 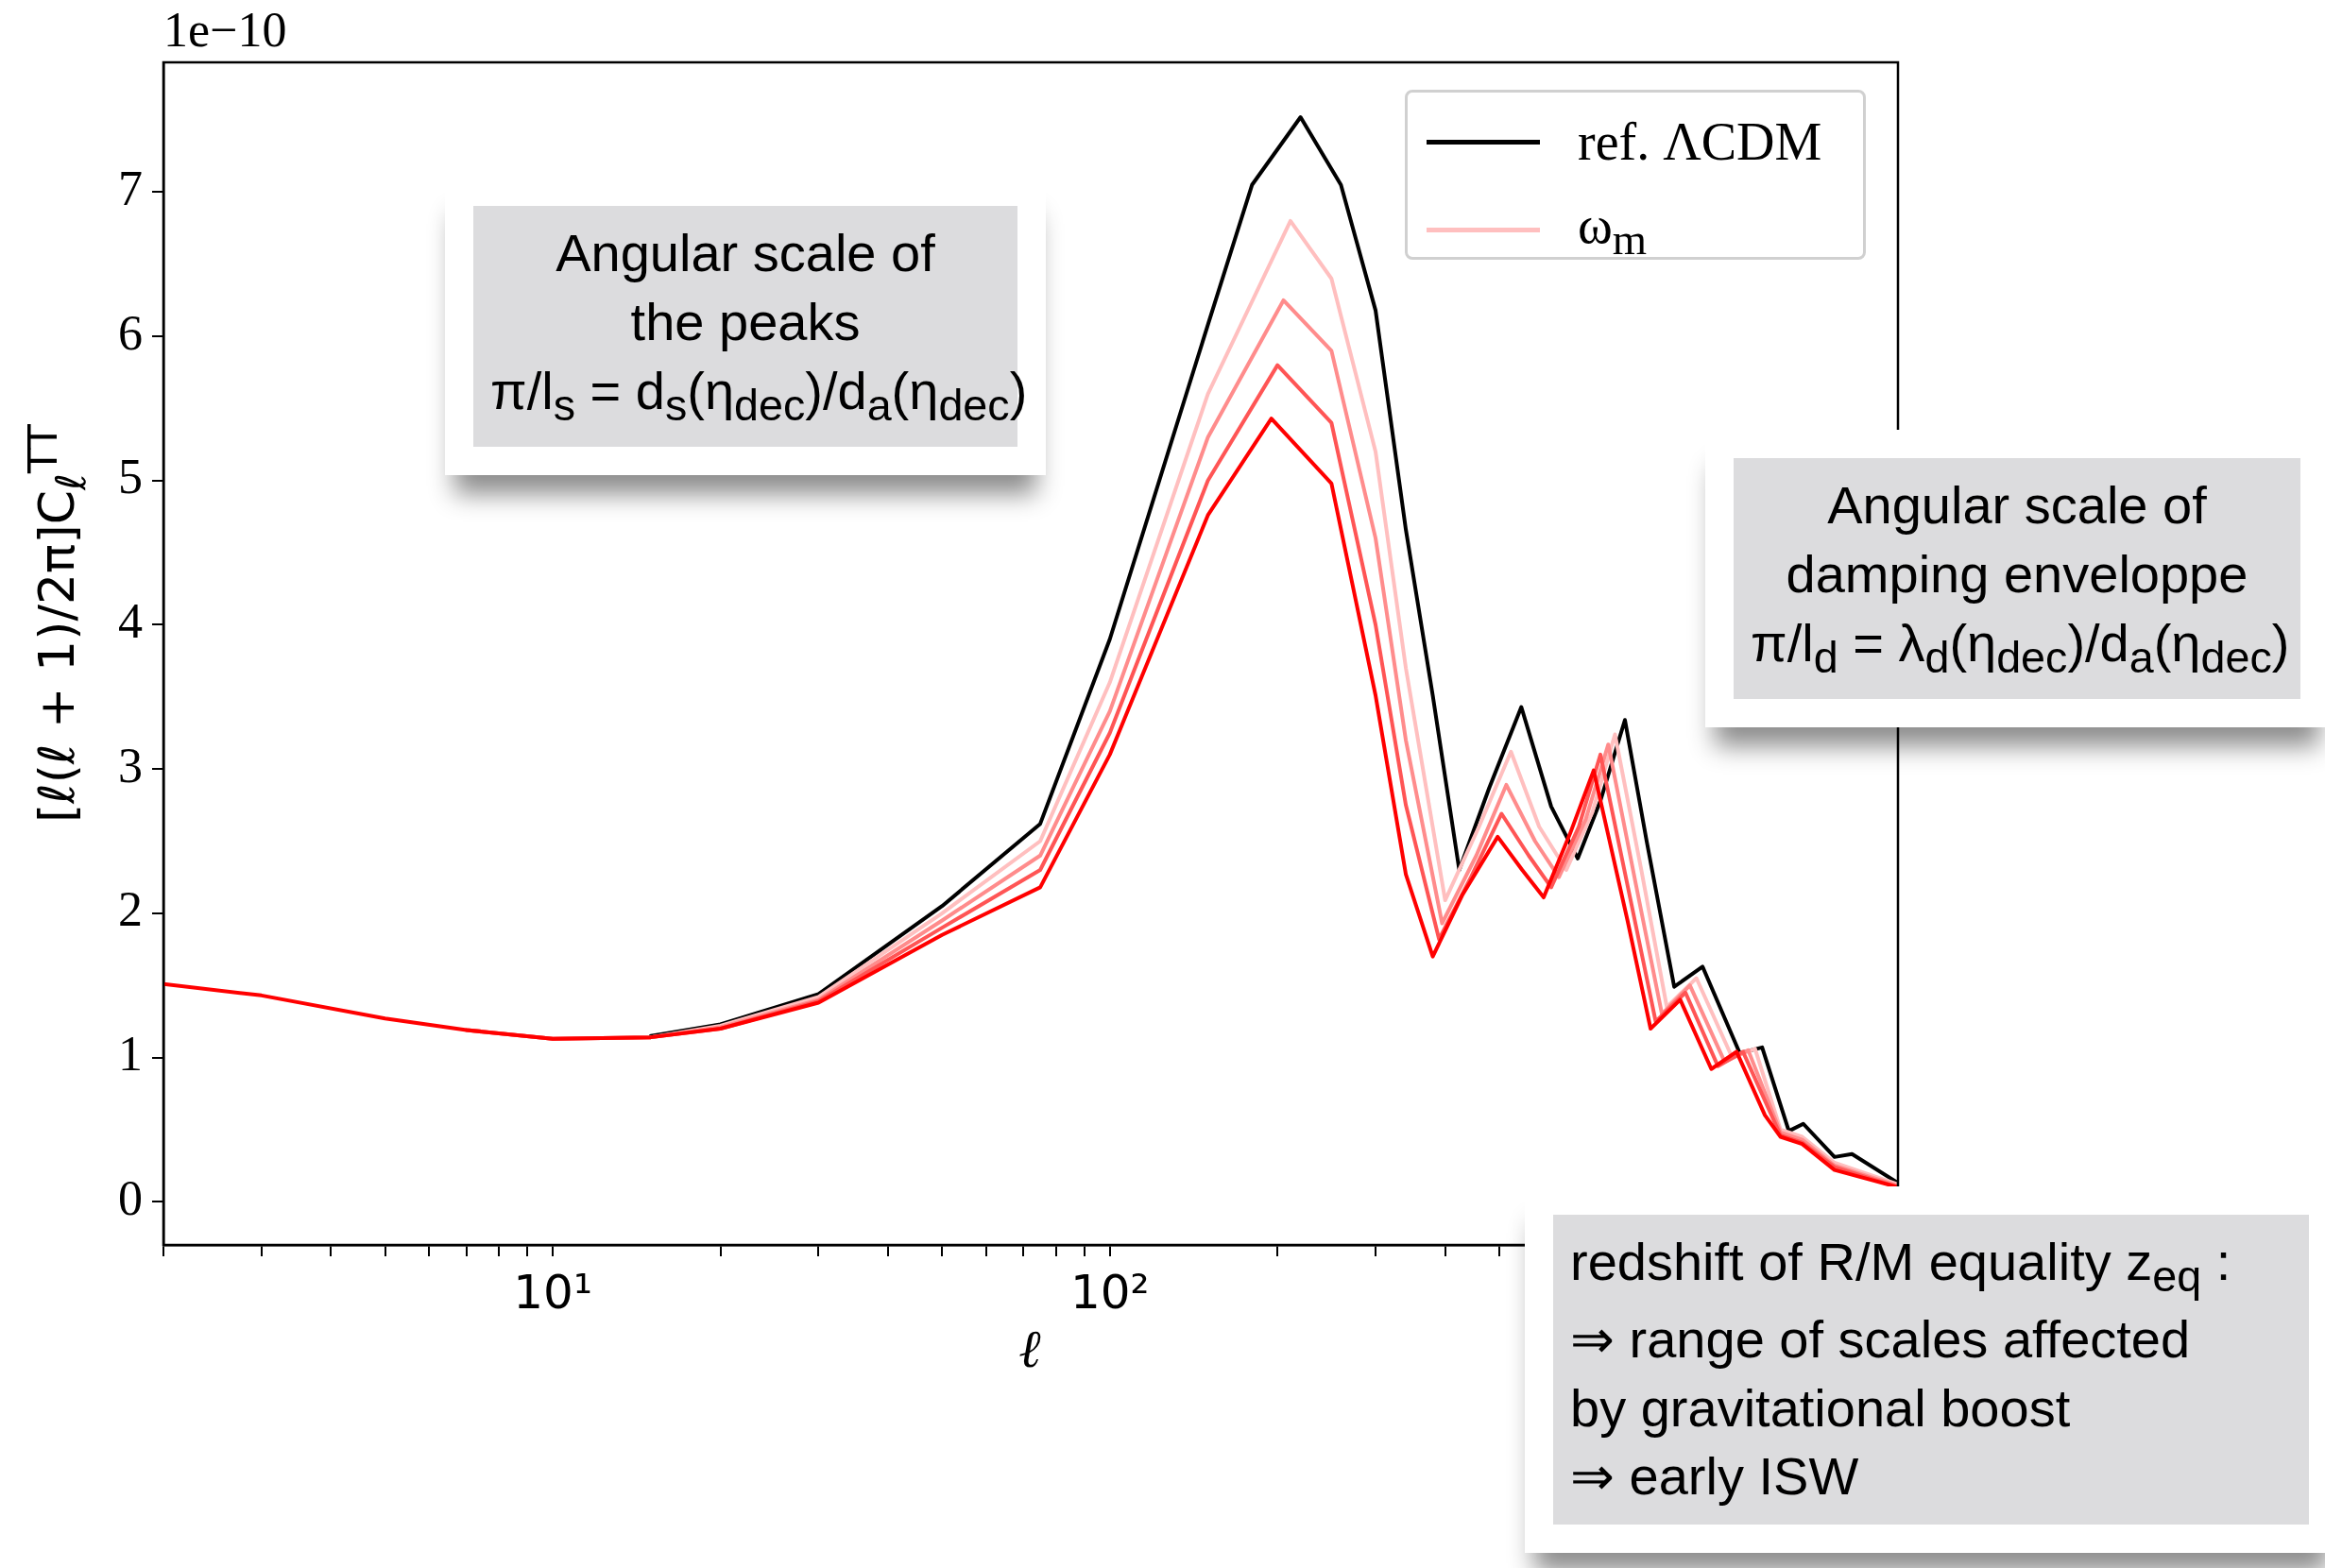 What do you see at coordinates (131, 1197) in the screenshot?
I see `y-tick-label: 0` at bounding box center [131, 1197].